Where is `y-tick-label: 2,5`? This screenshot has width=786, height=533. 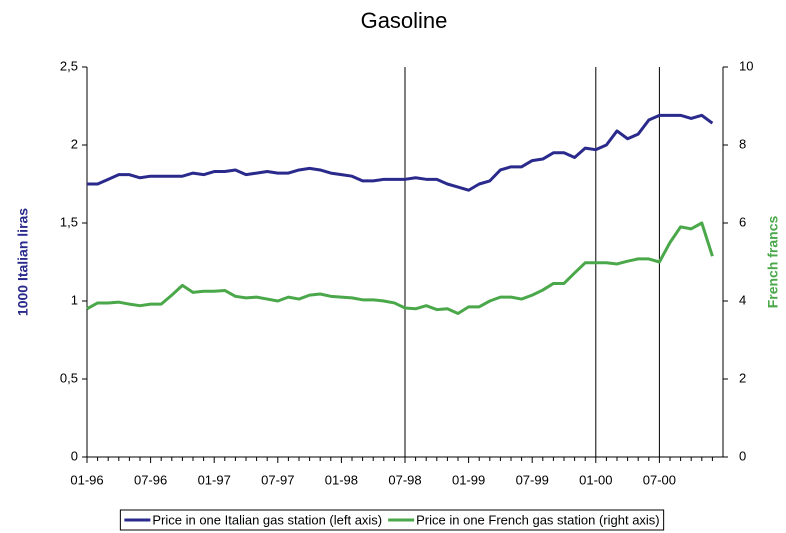 y-tick-label: 2,5 is located at coordinates (69, 65).